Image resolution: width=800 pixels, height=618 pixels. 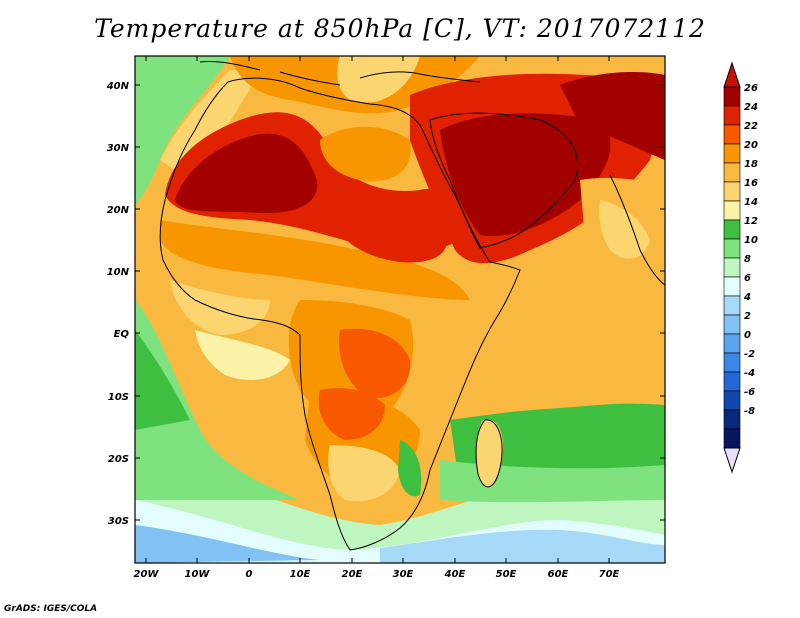 I want to click on europe-coastline, so click(x=340, y=73).